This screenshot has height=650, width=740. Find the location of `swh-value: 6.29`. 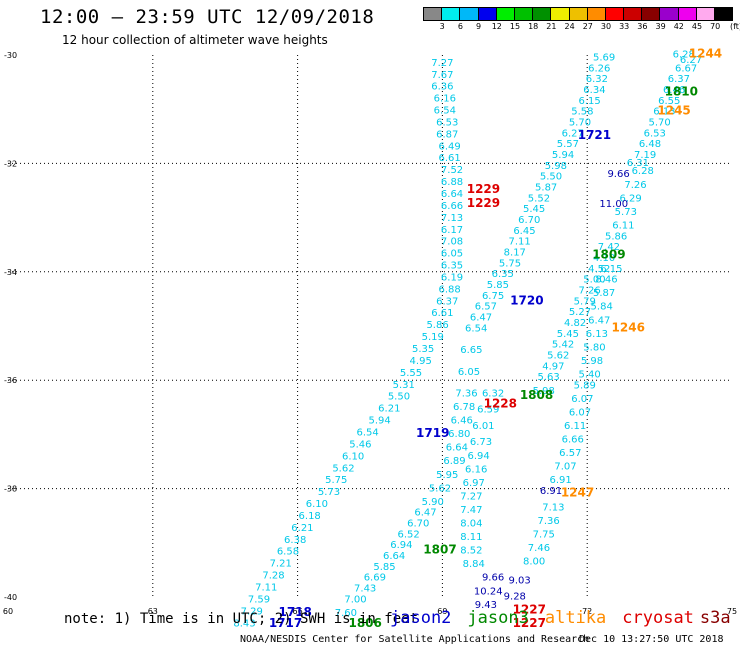

swh-value: 6.29 is located at coordinates (631, 198).